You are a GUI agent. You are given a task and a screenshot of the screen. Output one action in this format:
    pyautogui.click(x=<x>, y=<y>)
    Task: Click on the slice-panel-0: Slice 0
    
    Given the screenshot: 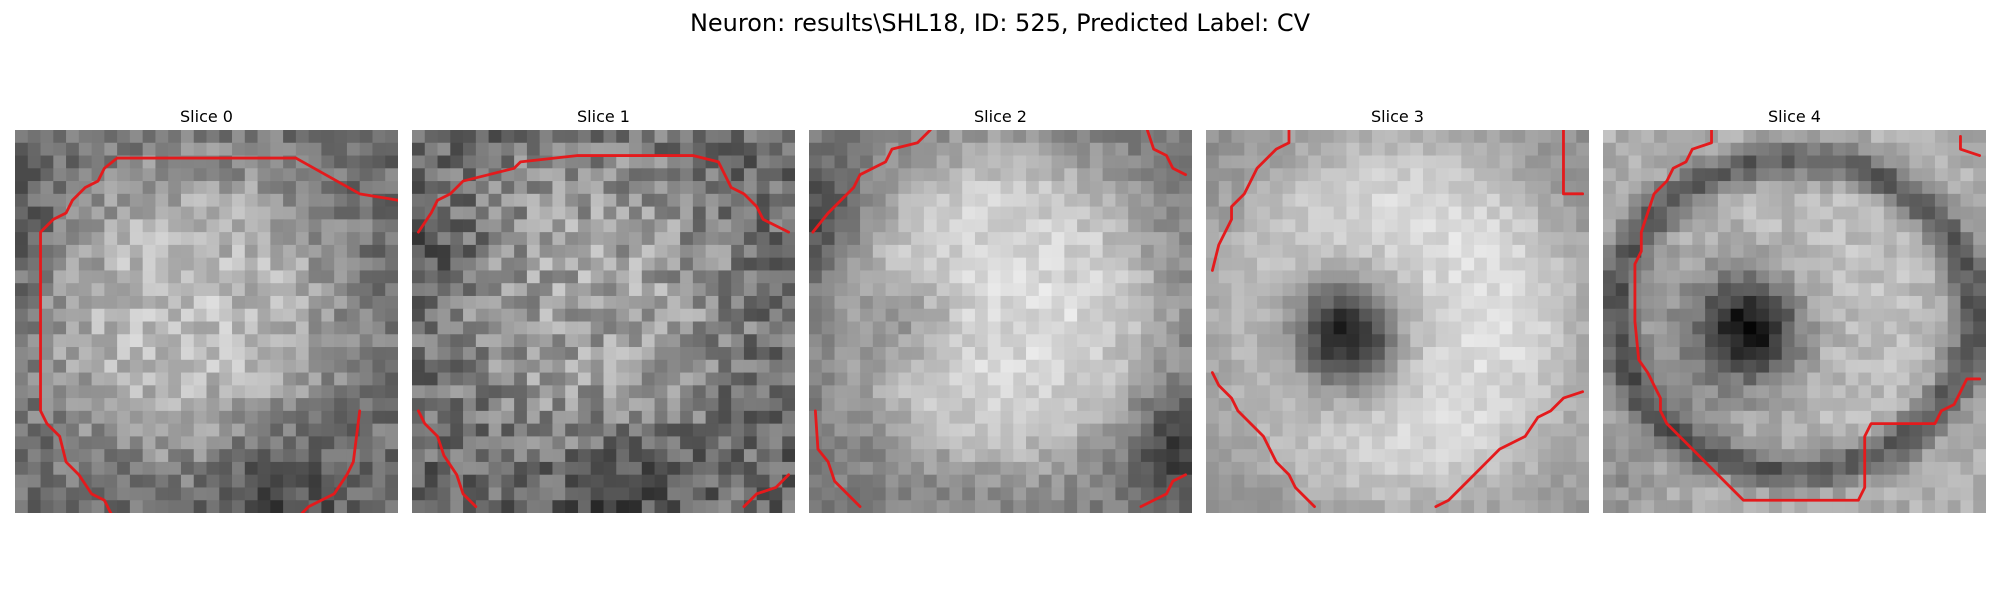 What is the action you would take?
    pyautogui.click(x=206, y=309)
    